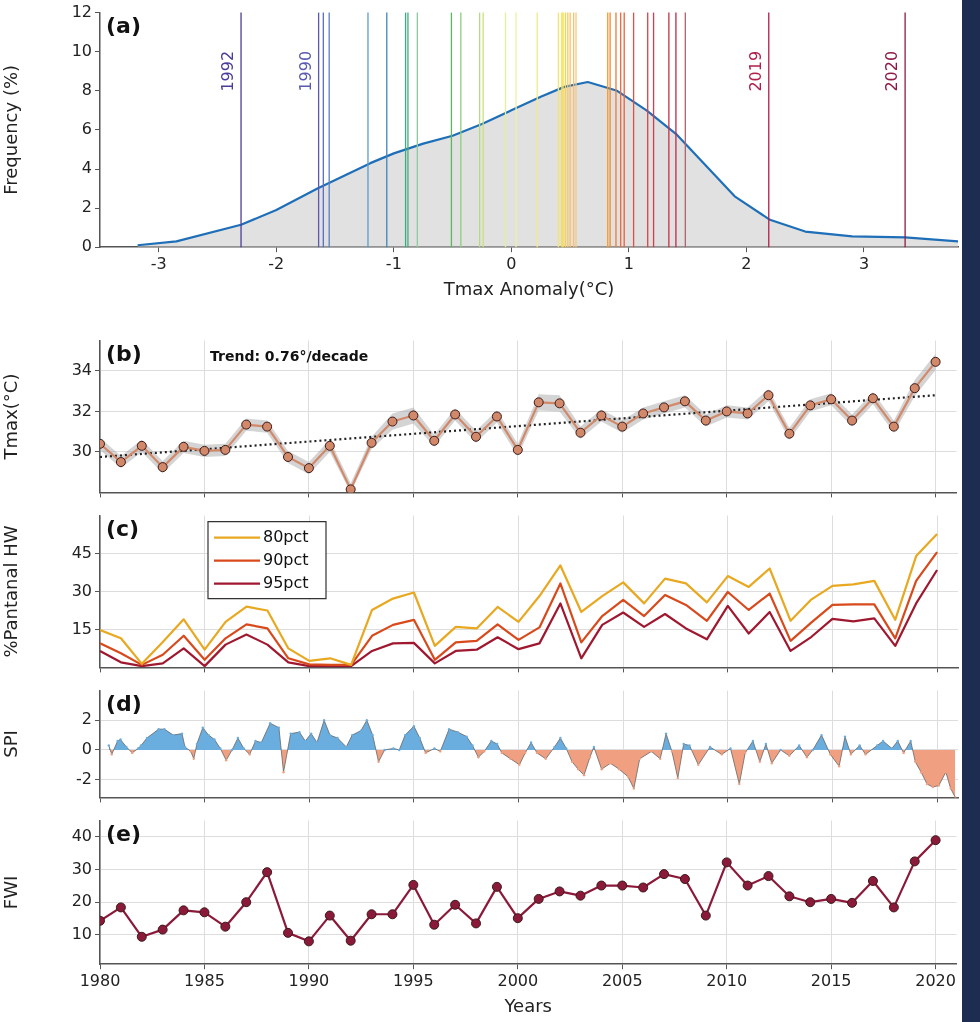 This screenshot has height=1022, width=980. I want to click on x-axis-title: Years, so click(527, 1005).